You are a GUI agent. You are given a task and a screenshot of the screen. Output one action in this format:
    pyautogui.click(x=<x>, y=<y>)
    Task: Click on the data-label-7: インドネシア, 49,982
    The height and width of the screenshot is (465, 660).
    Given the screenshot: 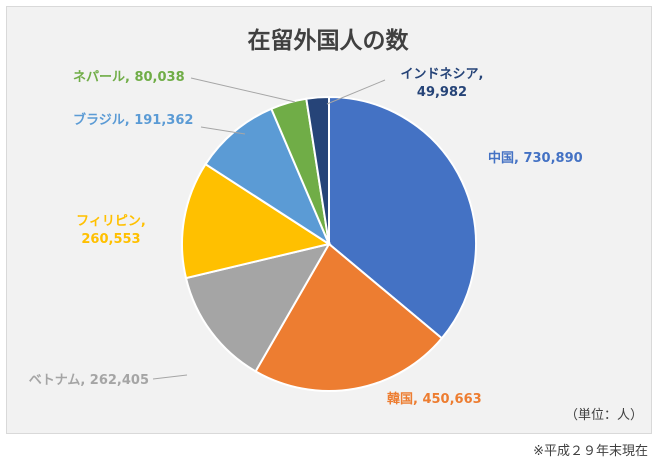 What is the action you would take?
    pyautogui.click(x=442, y=83)
    